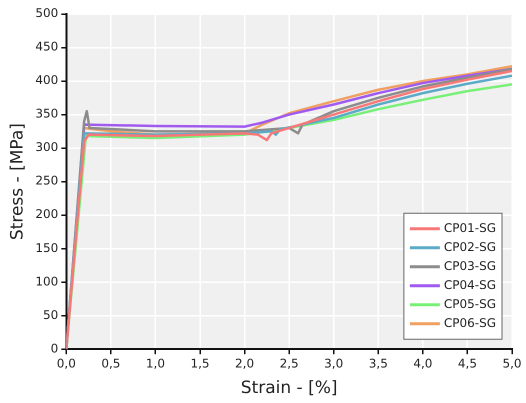  I want to click on x-tick-label: 1,5, so click(200, 363).